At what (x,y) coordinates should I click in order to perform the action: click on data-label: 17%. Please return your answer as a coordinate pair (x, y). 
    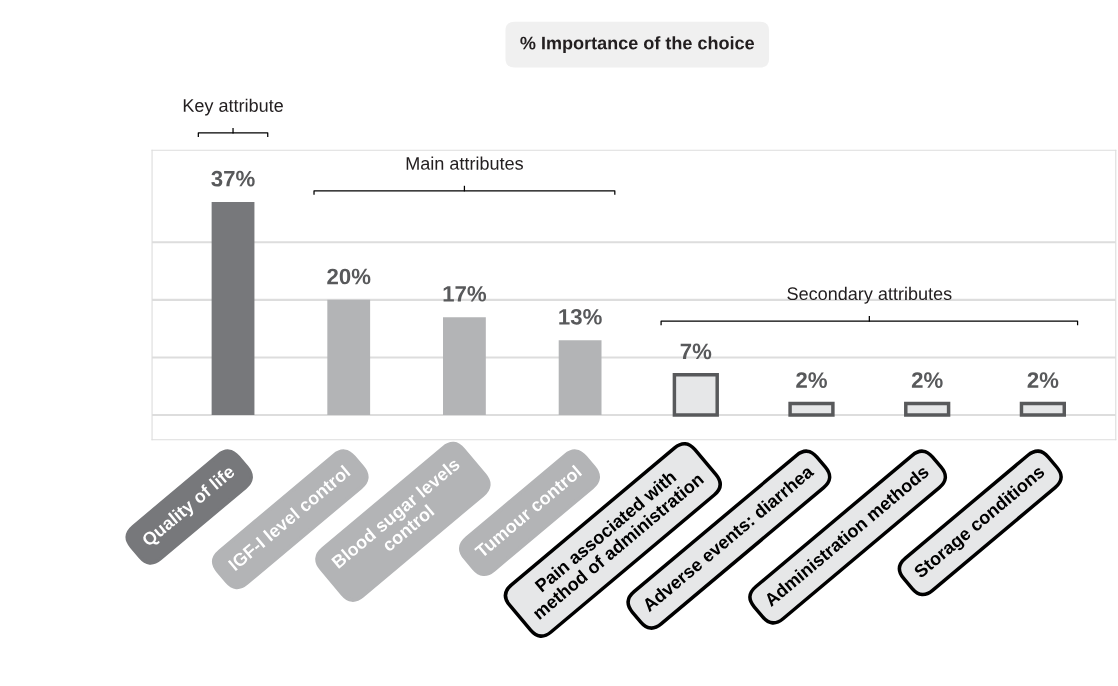
    Looking at the image, I should click on (465, 293).